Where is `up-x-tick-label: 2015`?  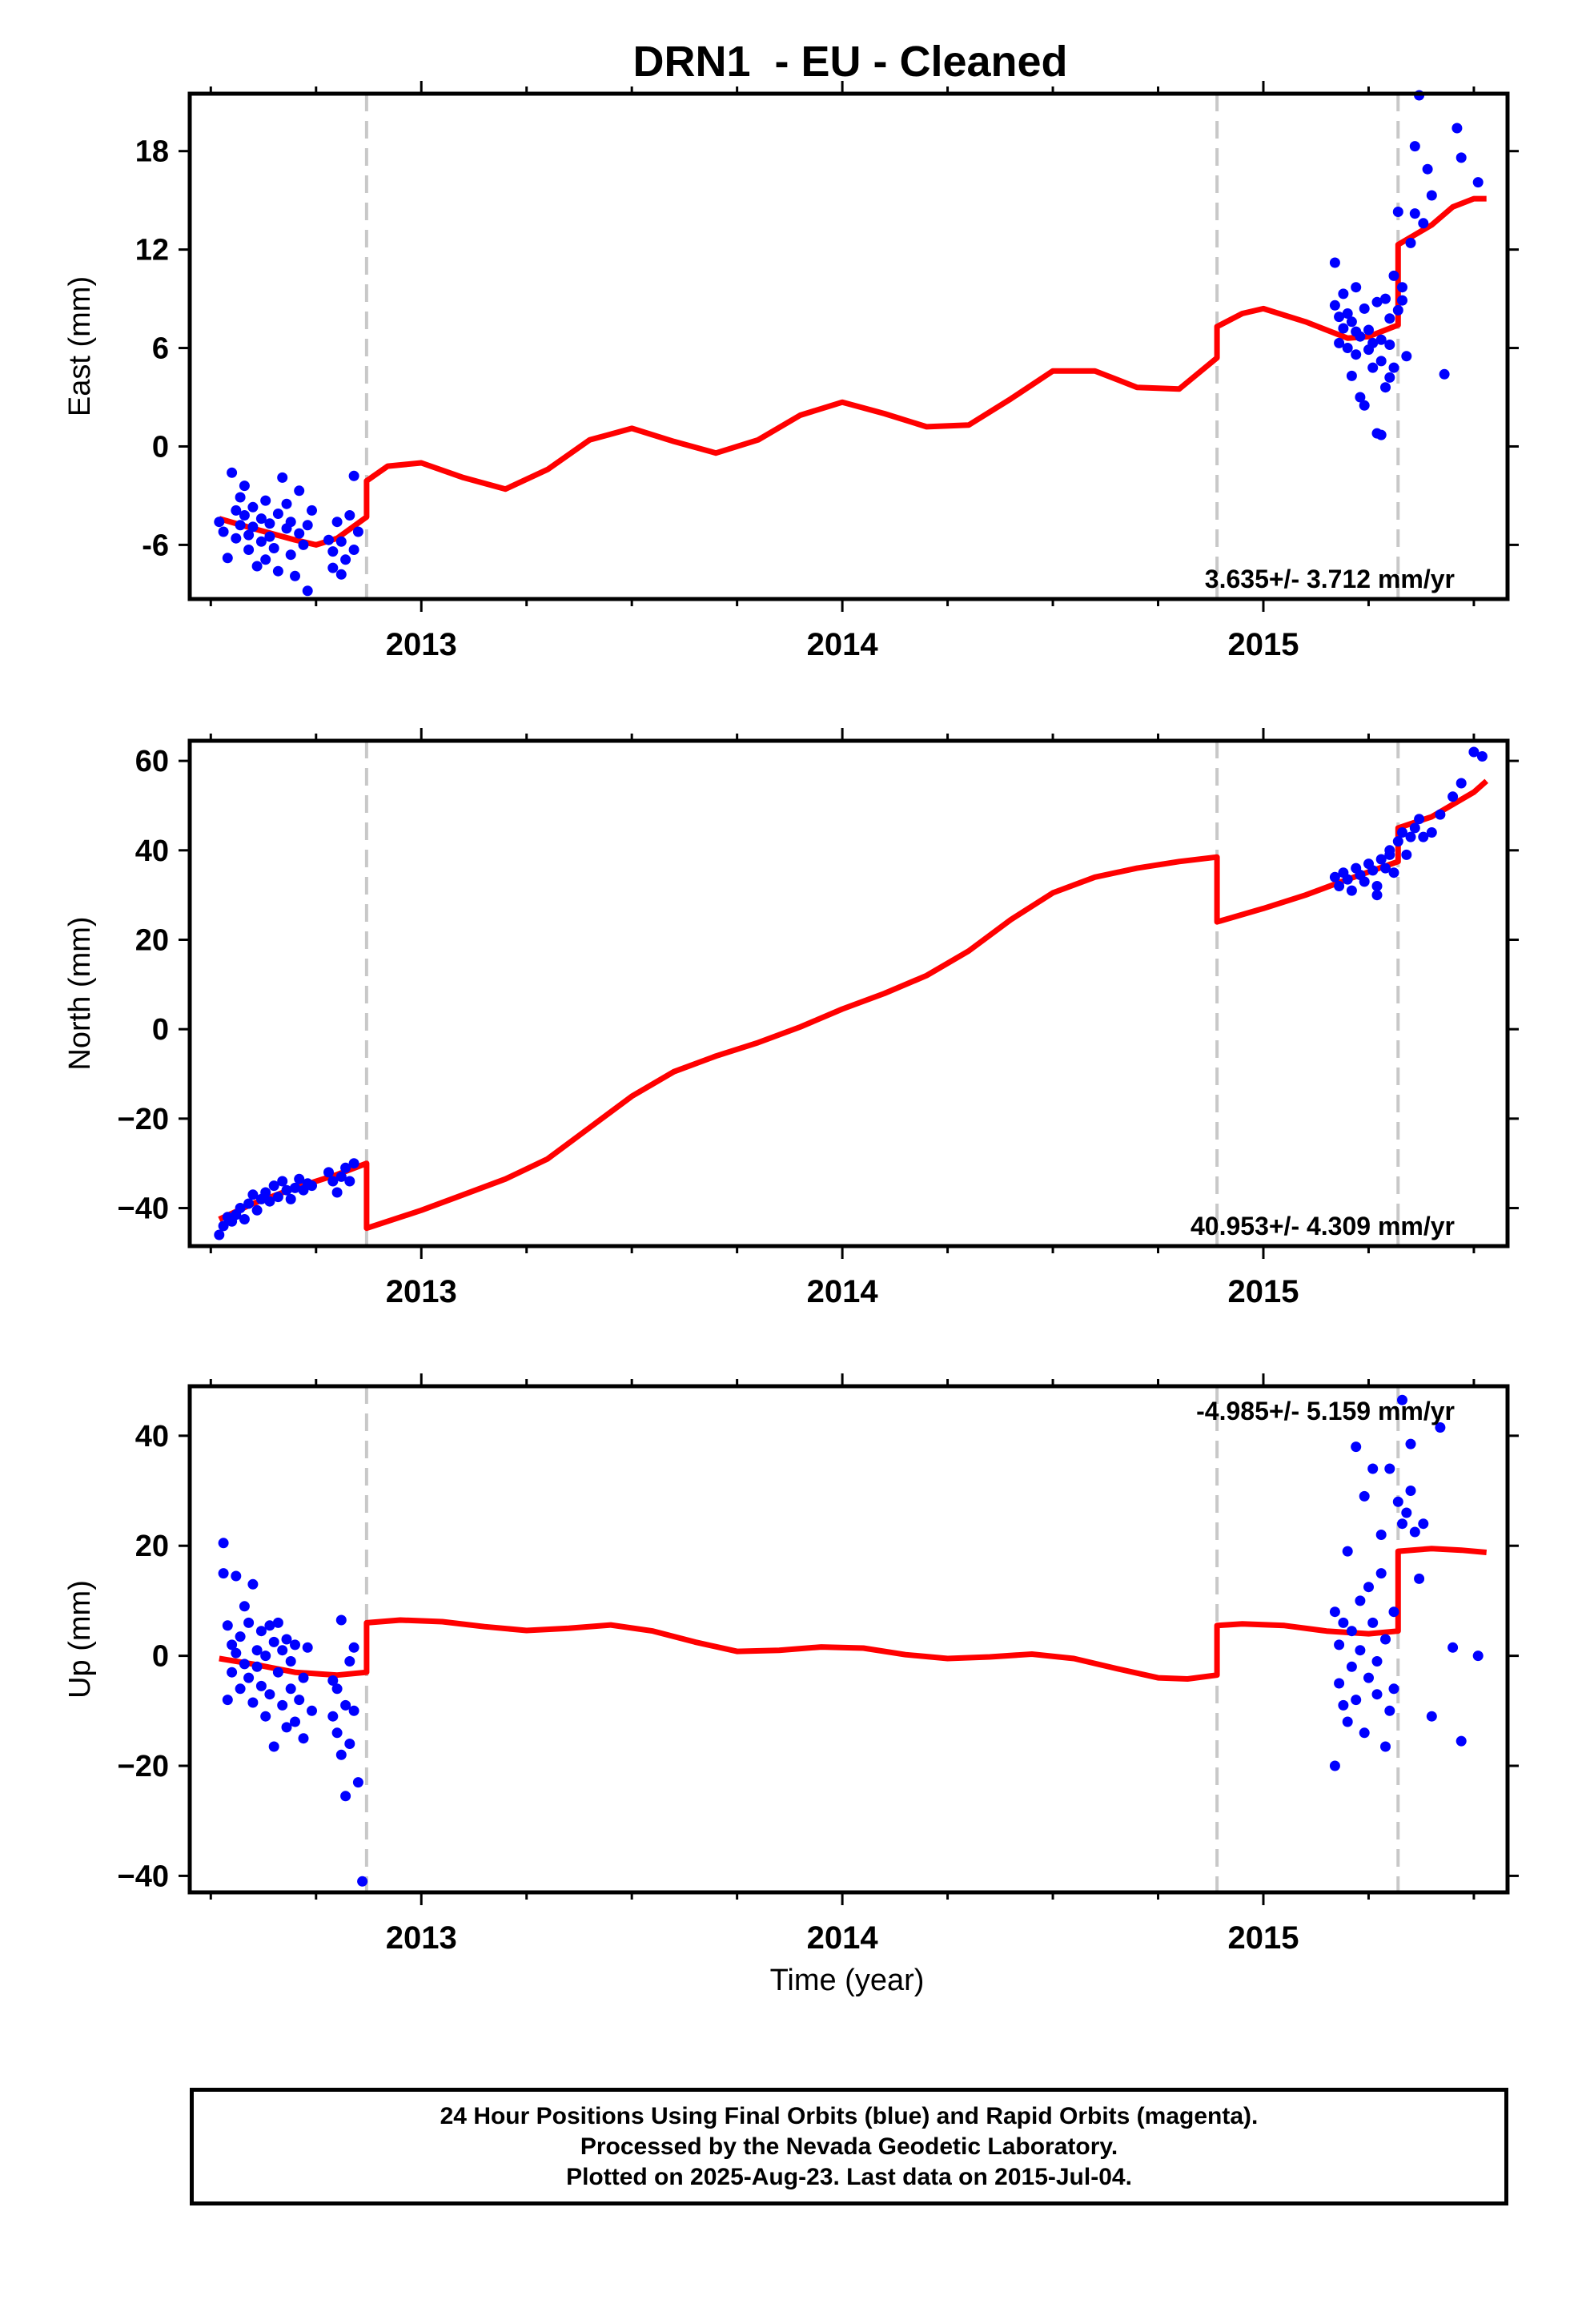
up-x-tick-label: 2015 is located at coordinates (1263, 1938).